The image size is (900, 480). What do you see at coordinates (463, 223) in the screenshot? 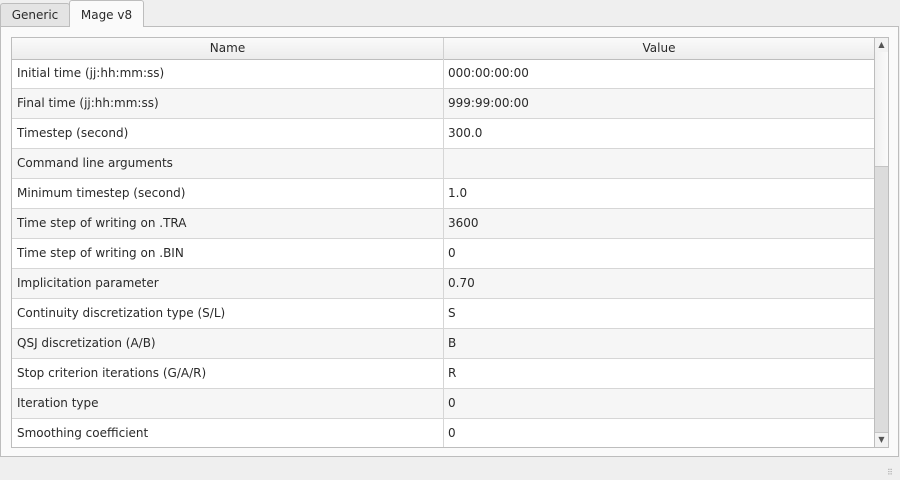
I see `parameter-value: 3600` at bounding box center [463, 223].